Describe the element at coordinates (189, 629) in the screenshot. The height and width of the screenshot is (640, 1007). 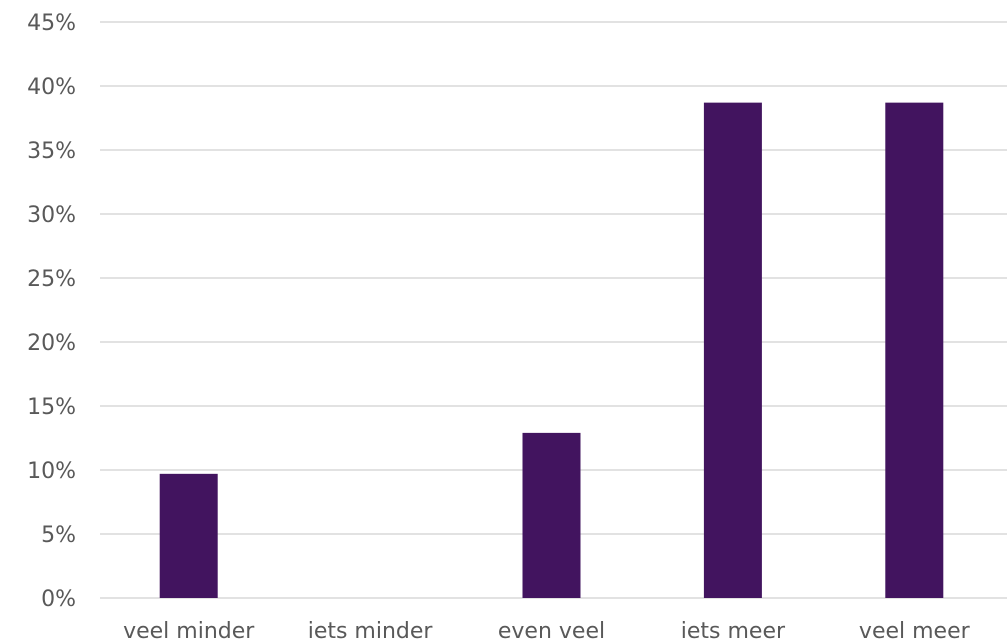
I see `x-tick-label: veel minder` at that location.